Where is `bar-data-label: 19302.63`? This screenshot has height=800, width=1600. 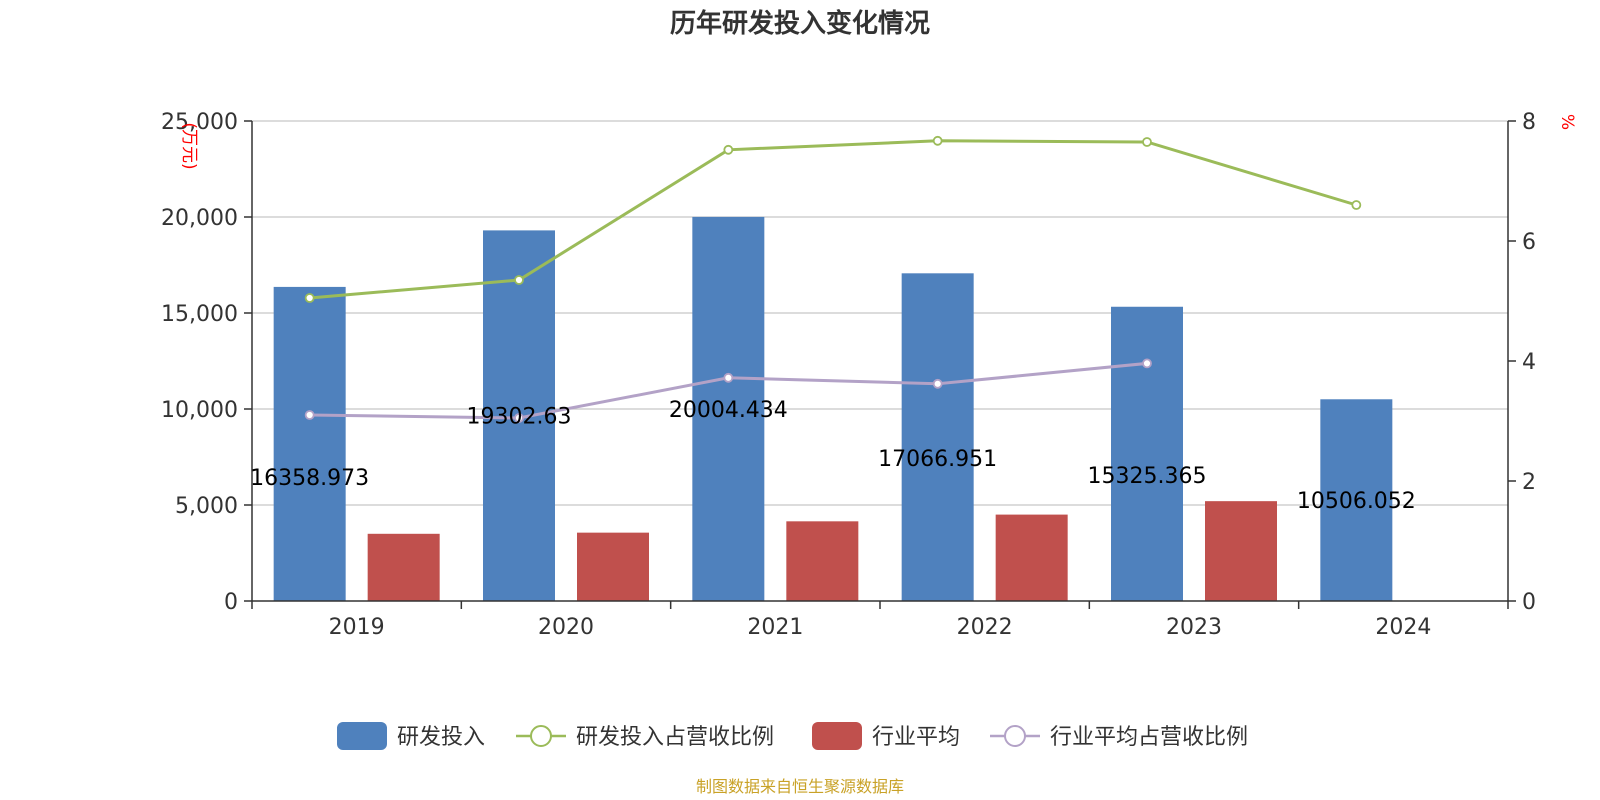
bar-data-label: 19302.63 is located at coordinates (519, 417).